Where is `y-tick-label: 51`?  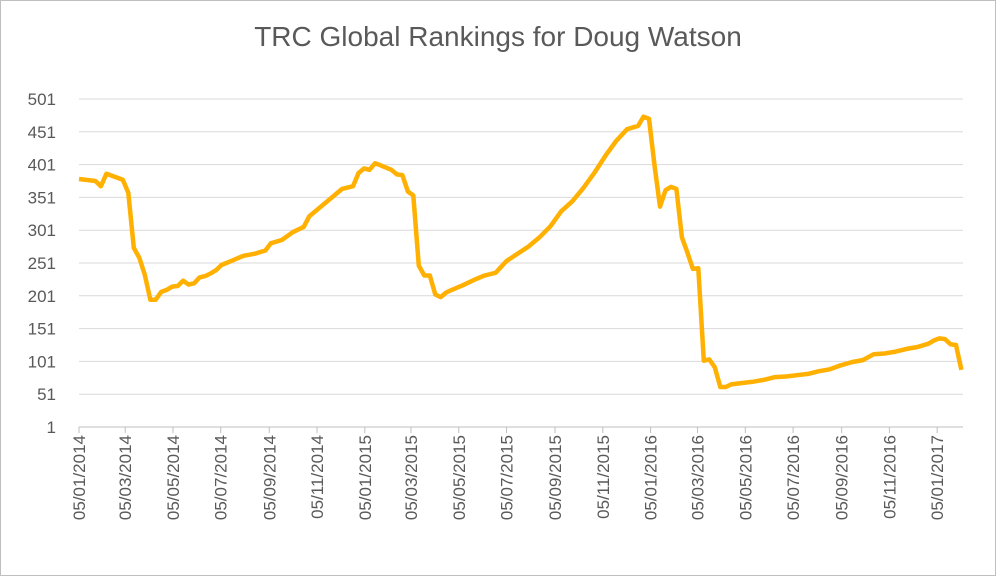
y-tick-label: 51 is located at coordinates (46, 394).